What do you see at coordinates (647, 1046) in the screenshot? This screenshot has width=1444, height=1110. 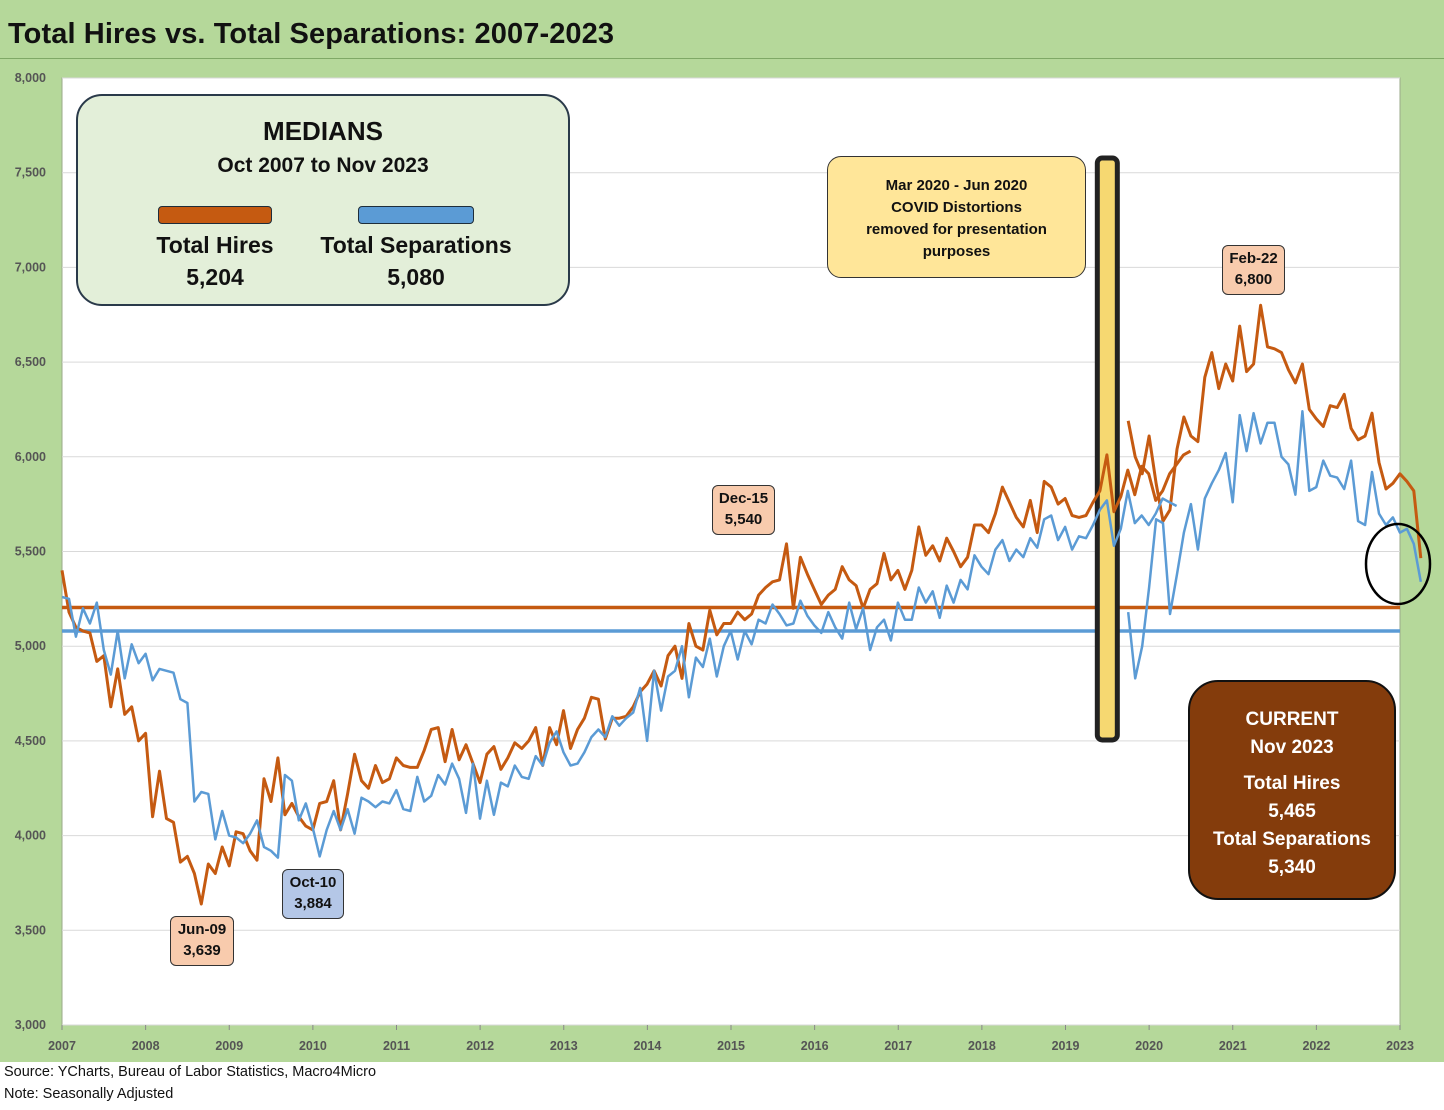 I see `x-tick-label: 2014` at bounding box center [647, 1046].